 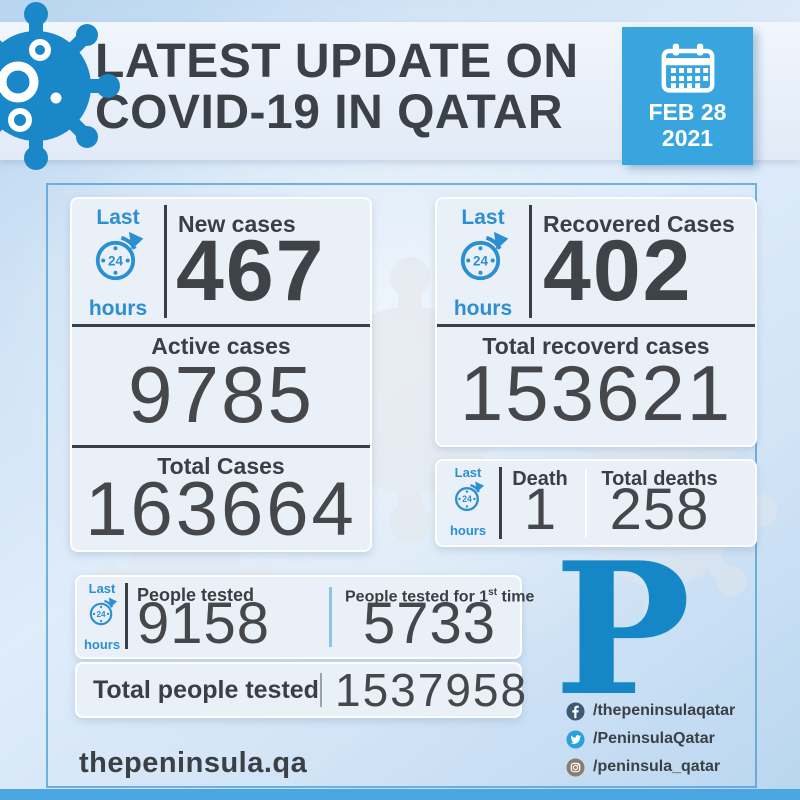 I want to click on deaths-label: Death, so click(x=540, y=479).